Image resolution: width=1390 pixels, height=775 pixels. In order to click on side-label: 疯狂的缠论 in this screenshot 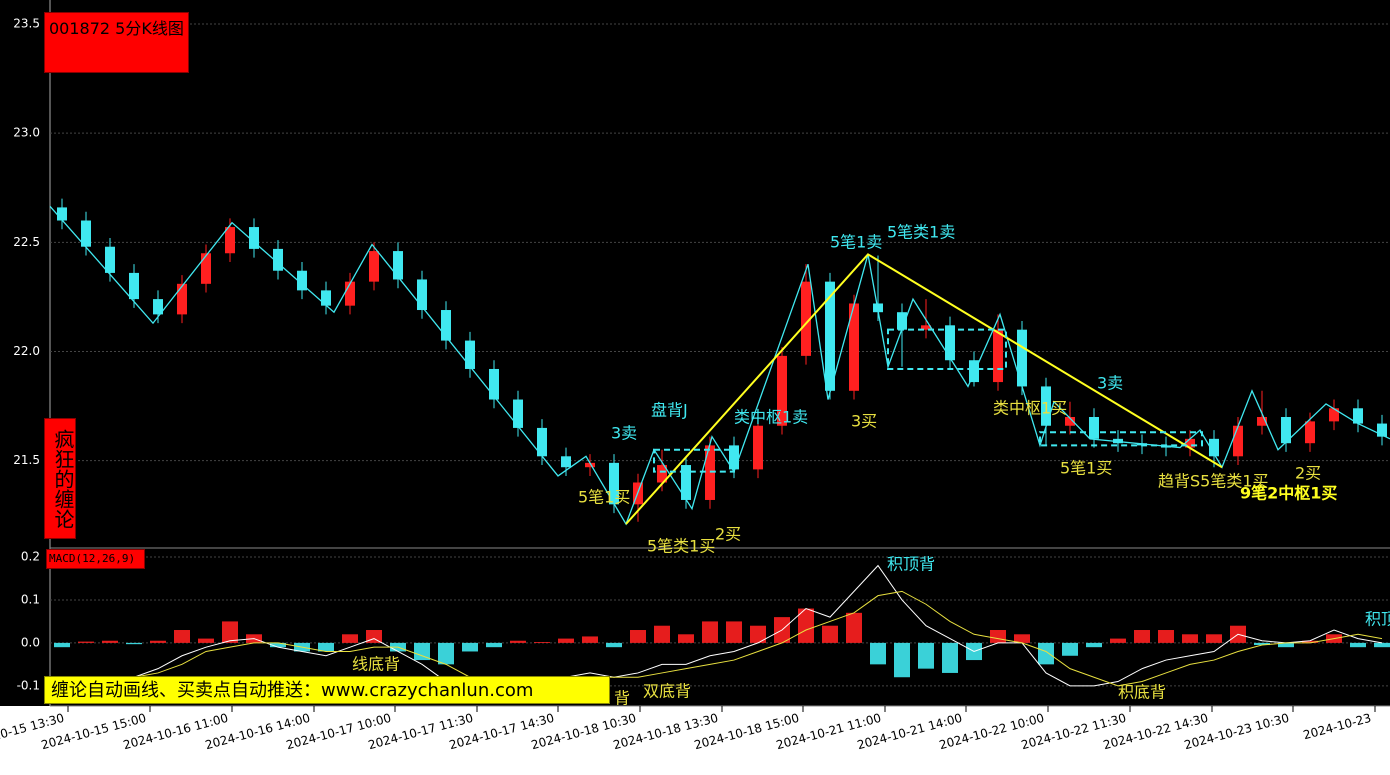, I will do `click(60, 478)`.